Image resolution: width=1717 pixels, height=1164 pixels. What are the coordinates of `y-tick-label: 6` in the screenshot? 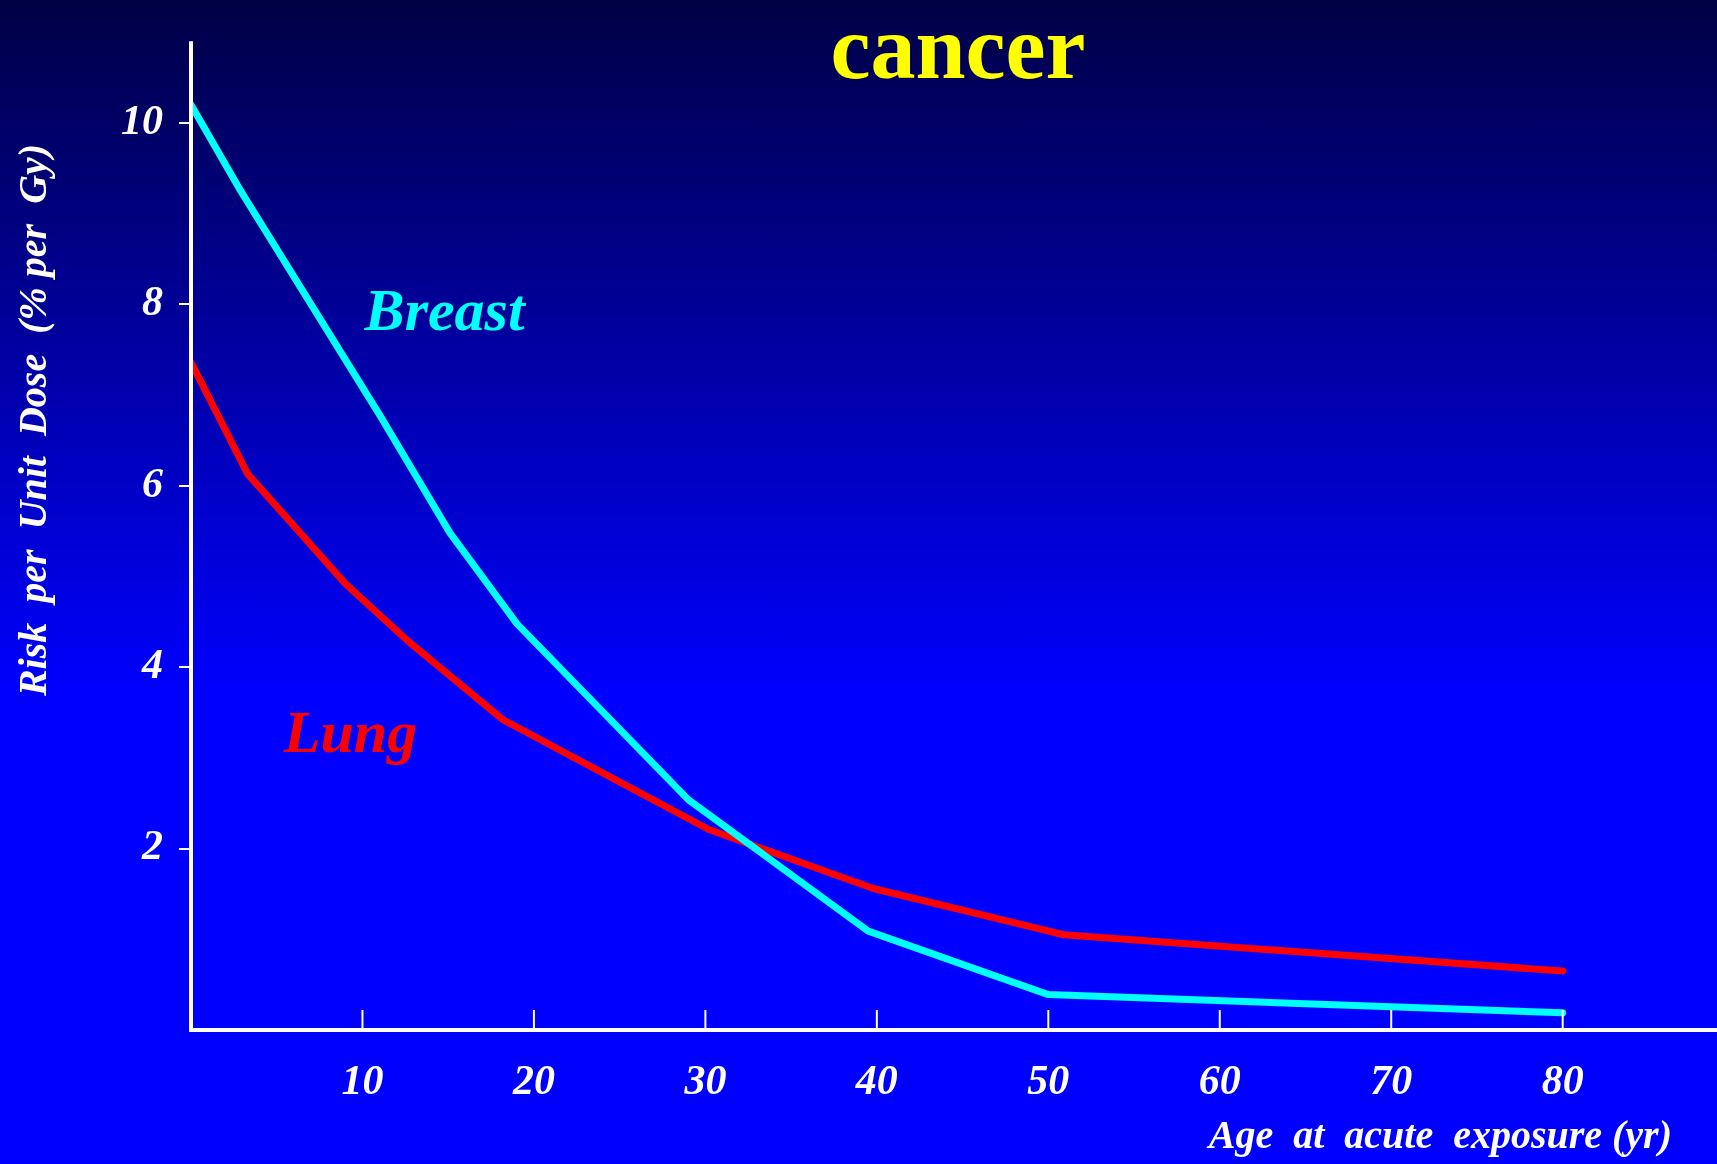 It's located at (152, 482).